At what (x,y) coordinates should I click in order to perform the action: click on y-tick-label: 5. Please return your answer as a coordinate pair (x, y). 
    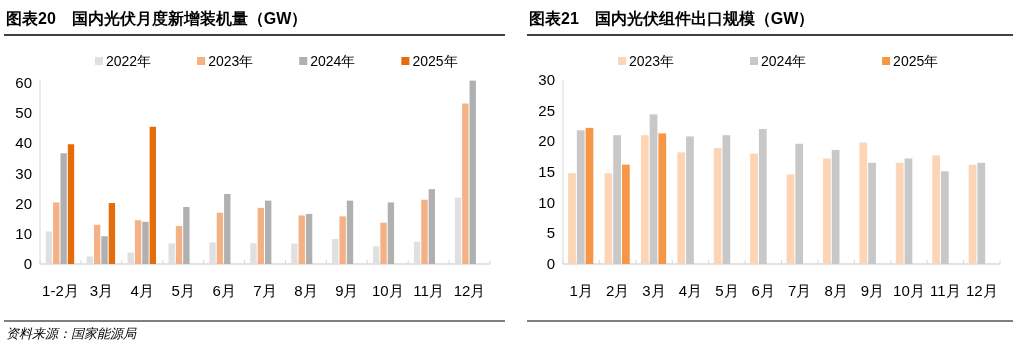
    Looking at the image, I should click on (550, 233).